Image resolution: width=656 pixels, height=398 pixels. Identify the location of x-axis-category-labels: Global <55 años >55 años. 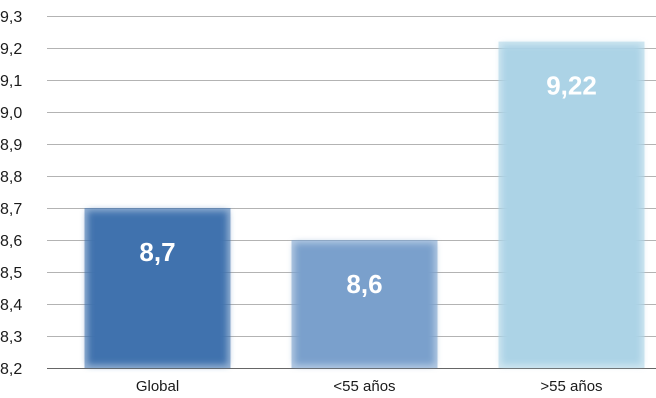
(369, 386).